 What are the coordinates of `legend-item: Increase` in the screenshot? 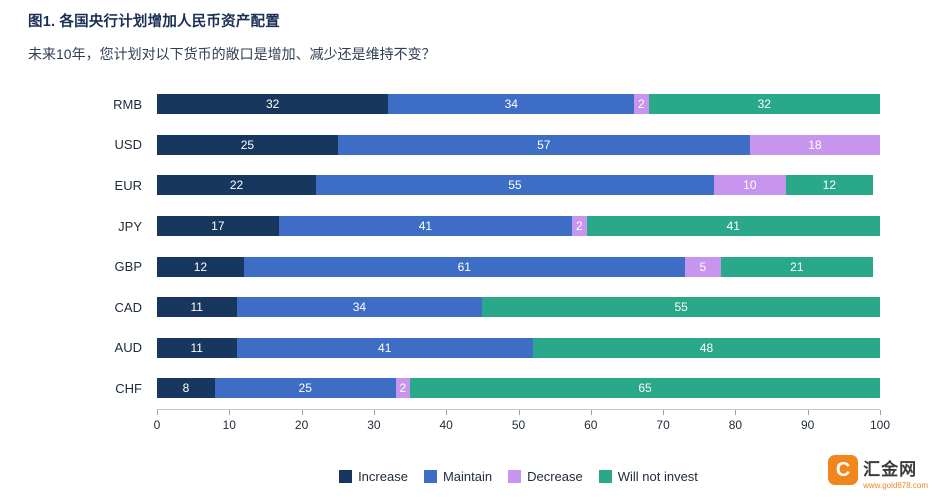 It's located at (373, 476).